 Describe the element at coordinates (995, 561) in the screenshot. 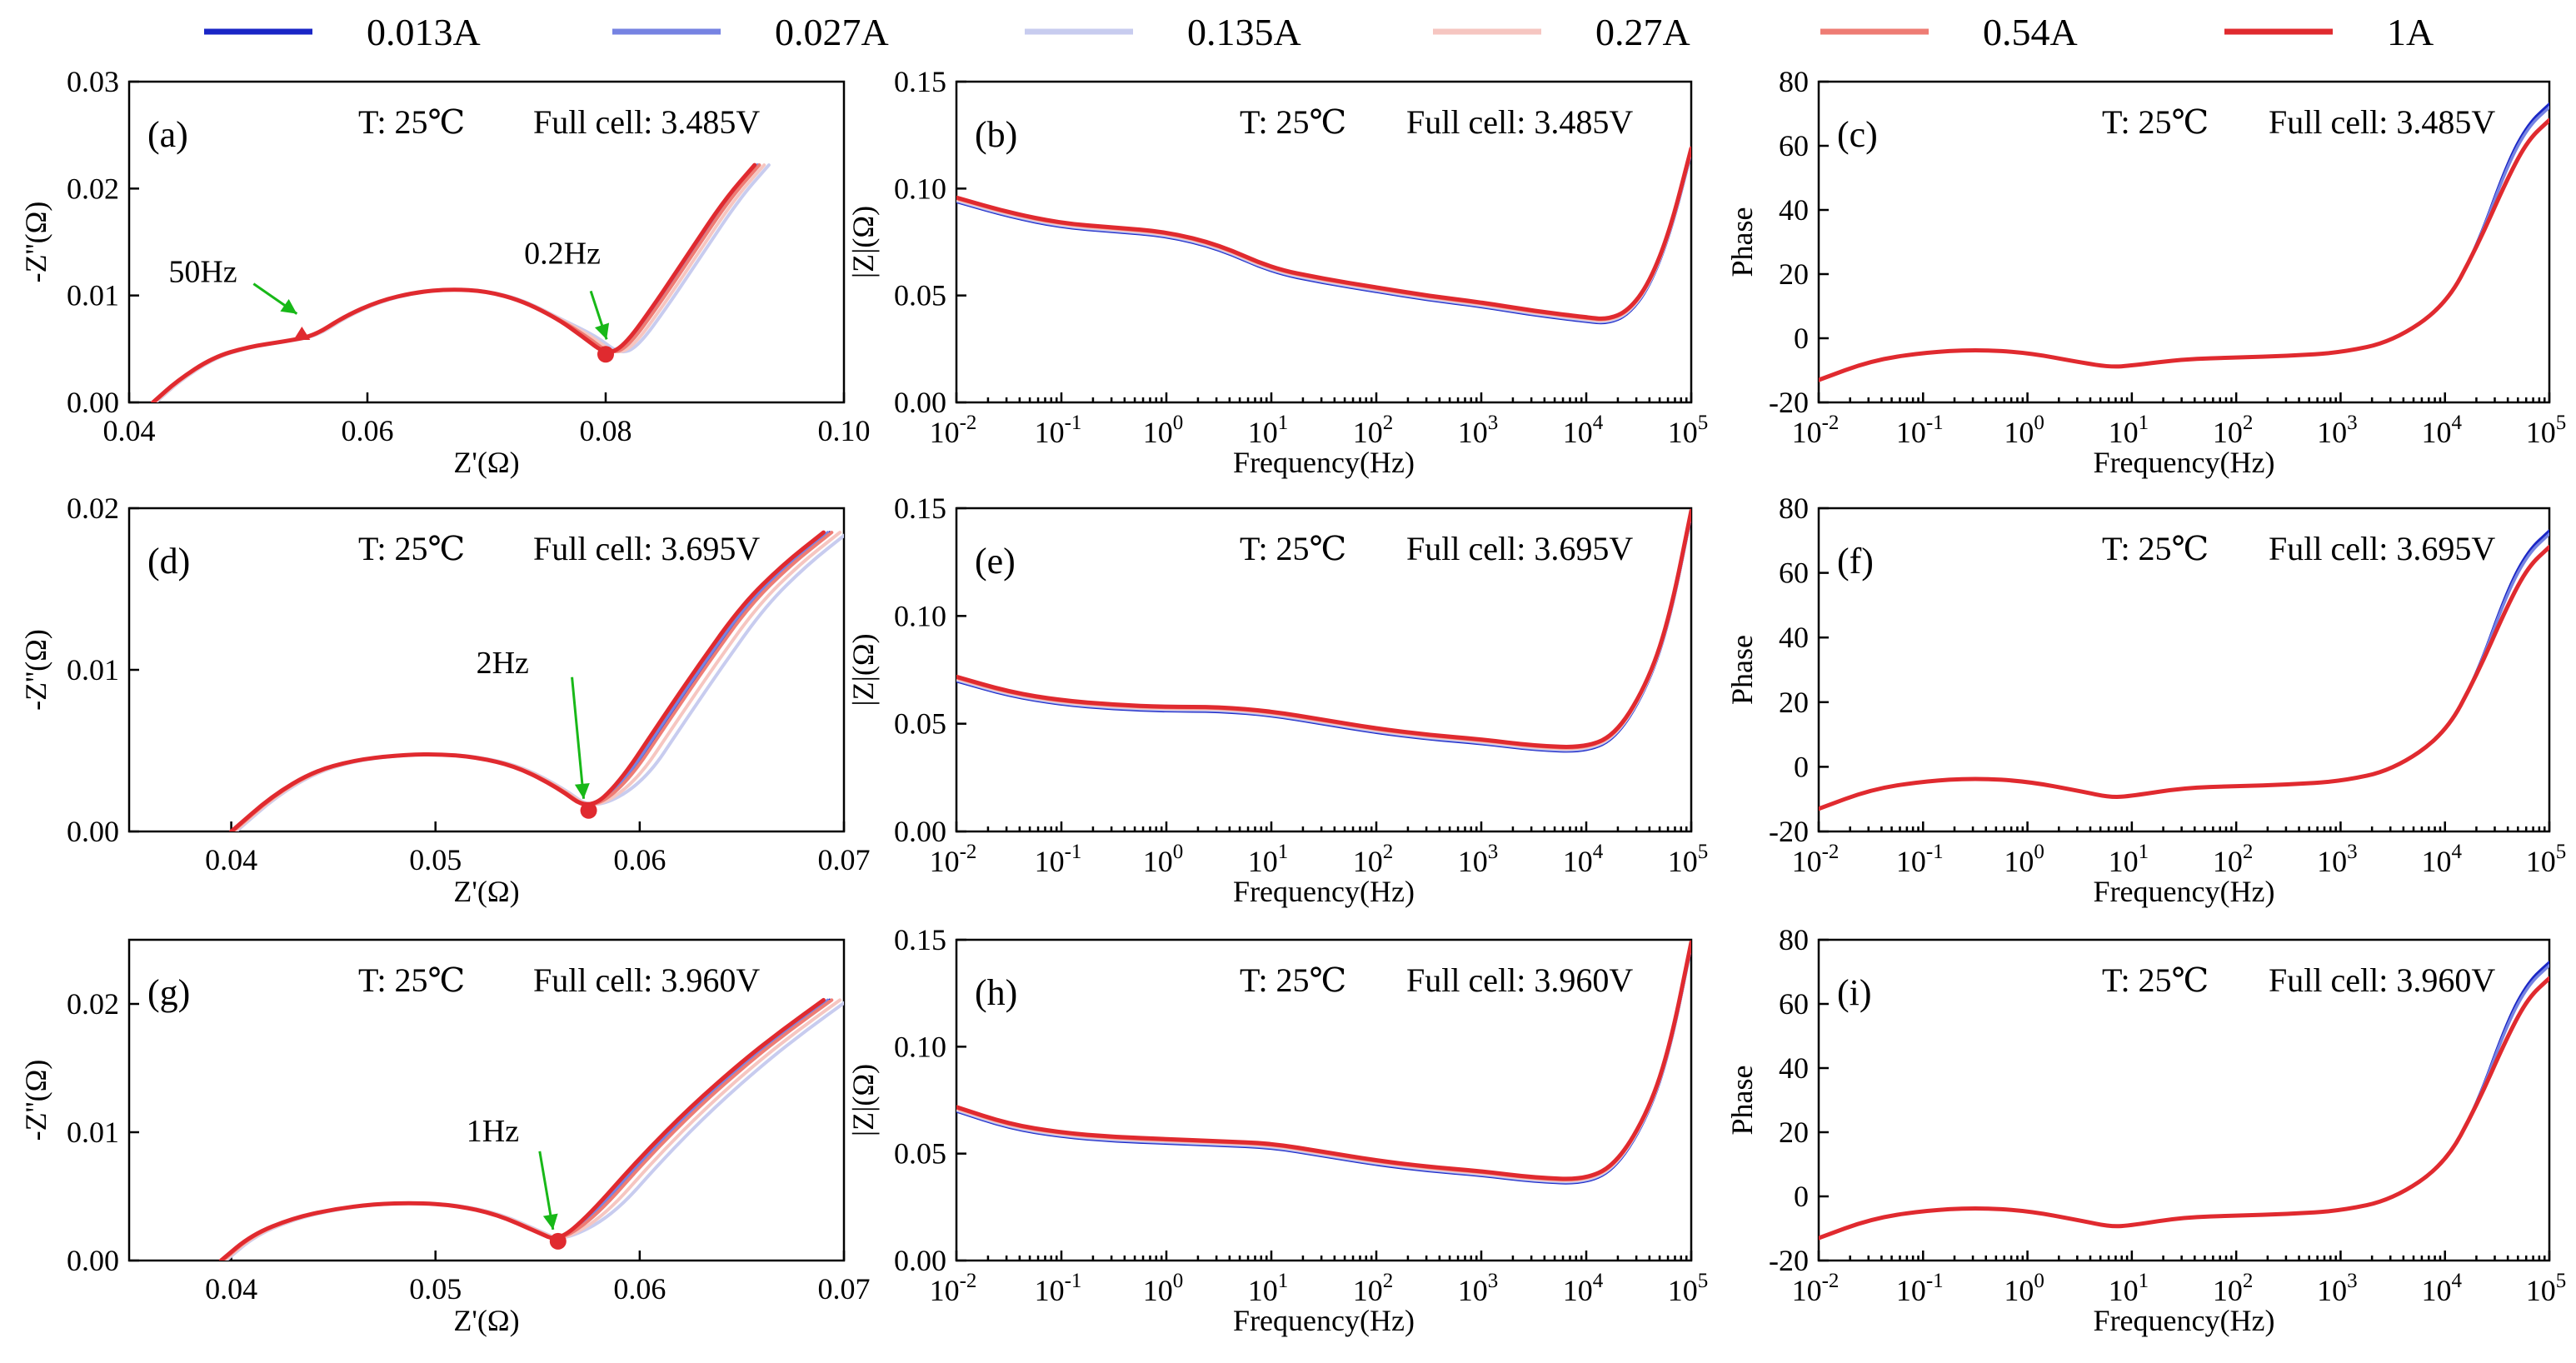

I see `panel-letter: (e)` at that location.